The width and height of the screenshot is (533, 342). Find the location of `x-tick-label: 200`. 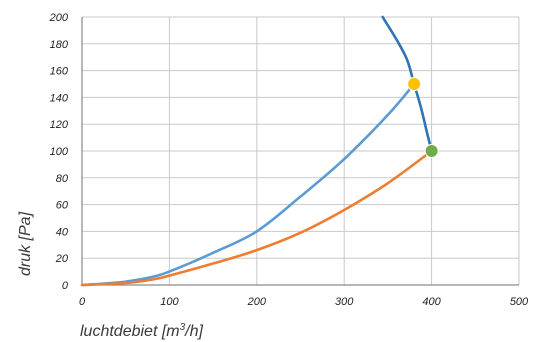

x-tick-label: 200 is located at coordinates (257, 302).